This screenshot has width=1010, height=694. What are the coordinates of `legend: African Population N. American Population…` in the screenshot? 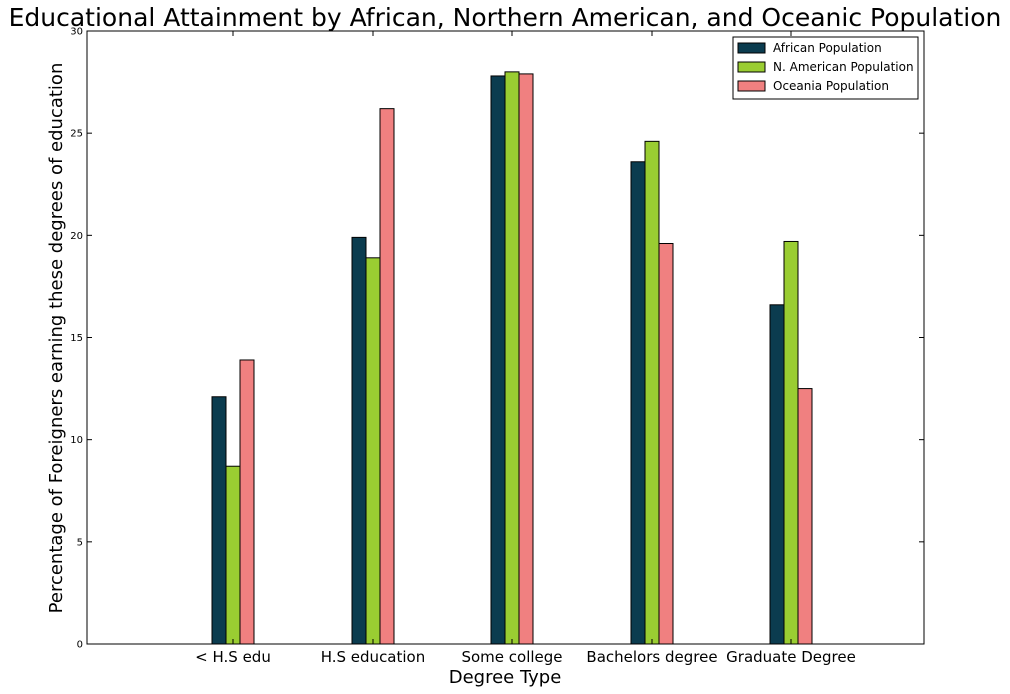 It's located at (825, 68).